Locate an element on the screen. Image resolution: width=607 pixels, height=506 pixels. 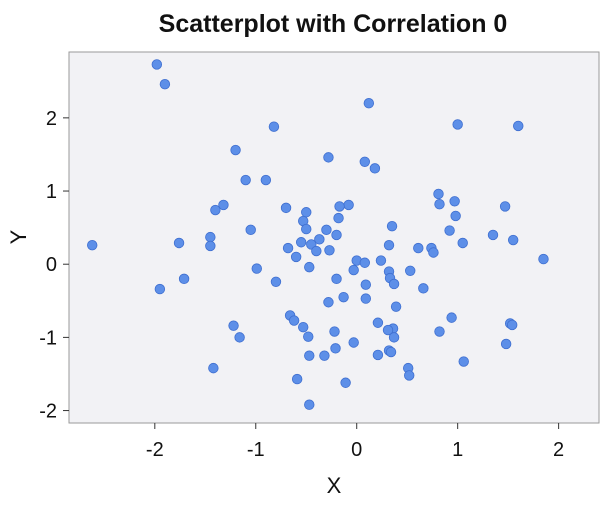
x-axis-label: X is located at coordinates (334, 485).